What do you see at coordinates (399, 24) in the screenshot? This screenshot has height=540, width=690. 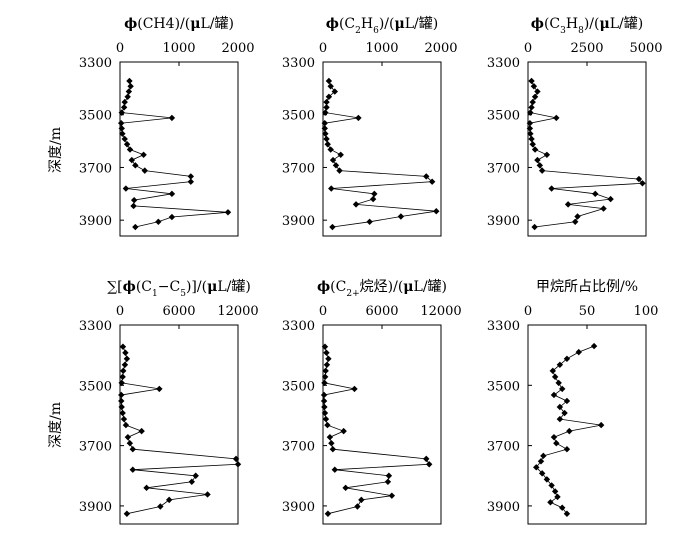 I see `title-fragment: μ` at bounding box center [399, 24].